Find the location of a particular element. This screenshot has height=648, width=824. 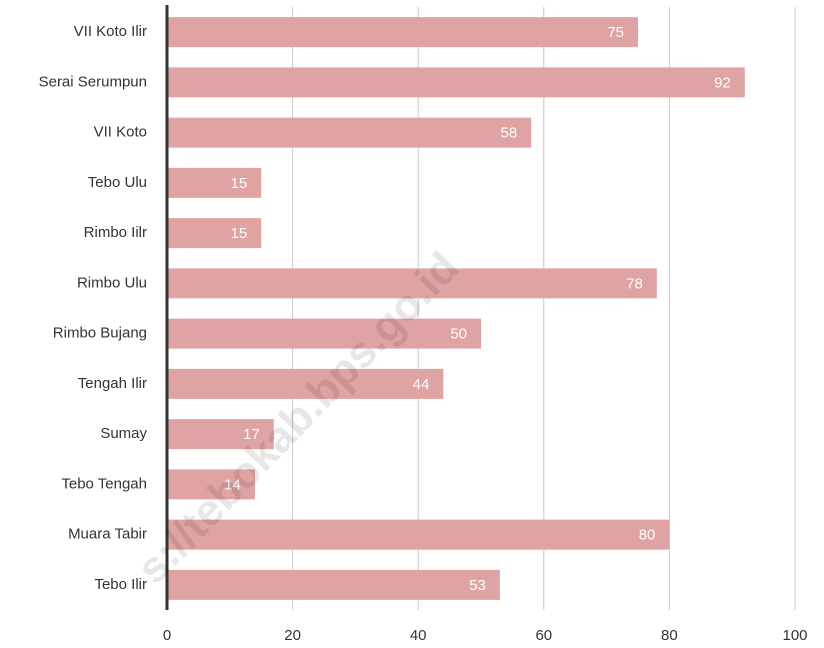

y-tick-label: Tengah Ilir is located at coordinates (112, 383).